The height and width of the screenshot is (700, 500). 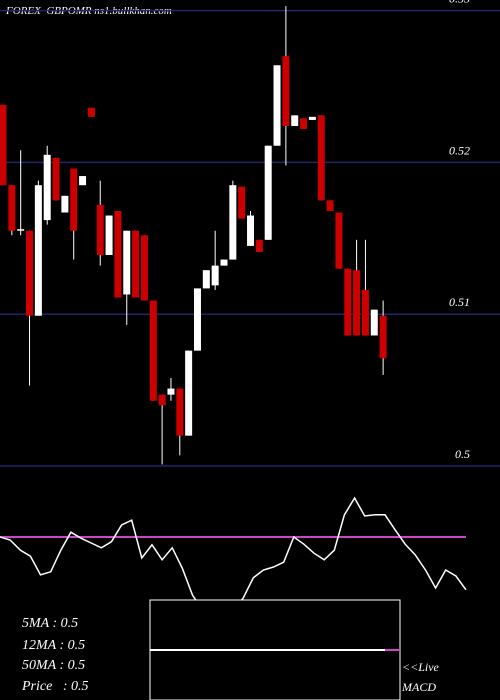 I want to click on y-tick-label: 0.52, so click(x=459, y=150).